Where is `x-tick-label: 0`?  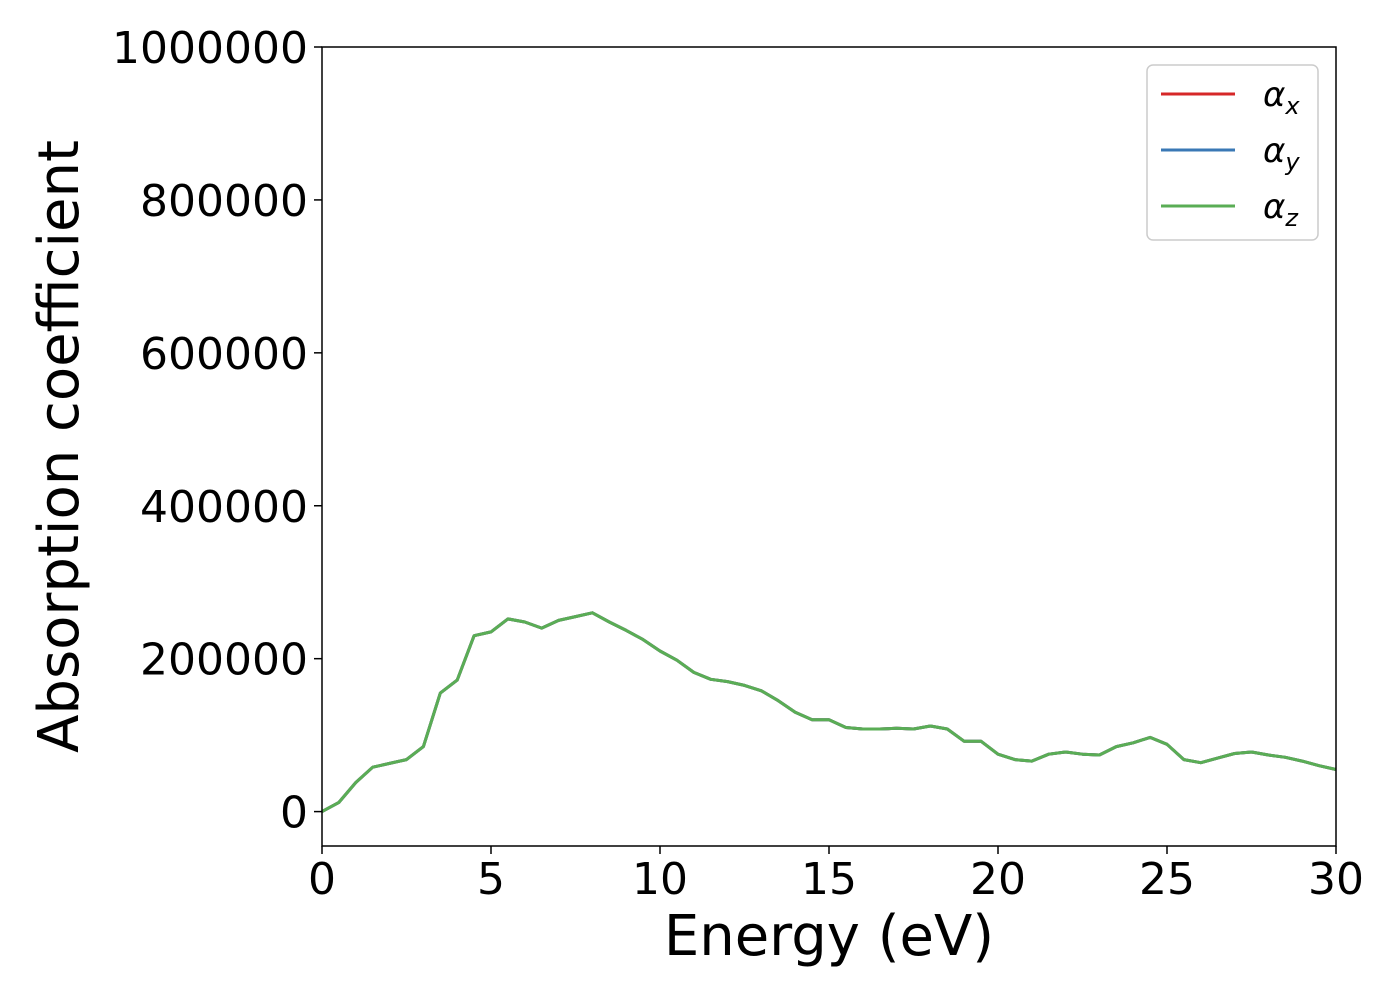
x-tick-label: 0 is located at coordinates (322, 879).